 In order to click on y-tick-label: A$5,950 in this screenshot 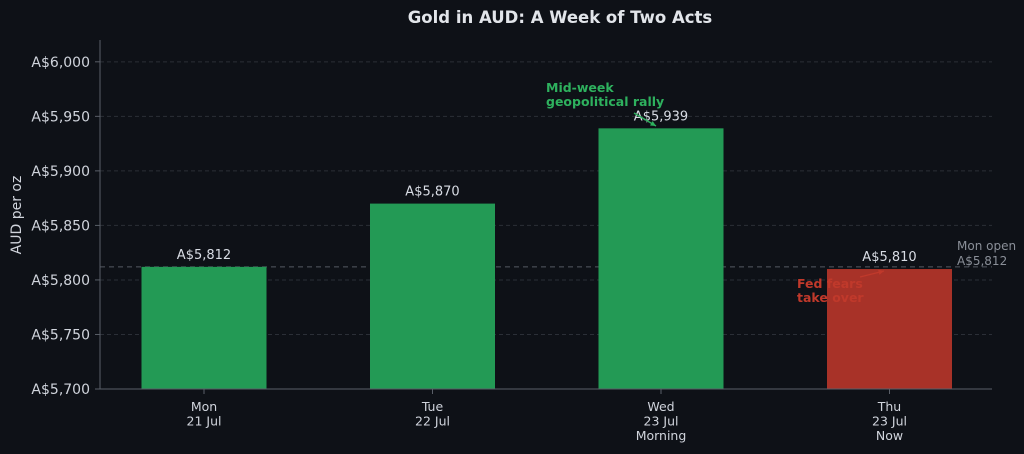, I will do `click(60, 117)`.